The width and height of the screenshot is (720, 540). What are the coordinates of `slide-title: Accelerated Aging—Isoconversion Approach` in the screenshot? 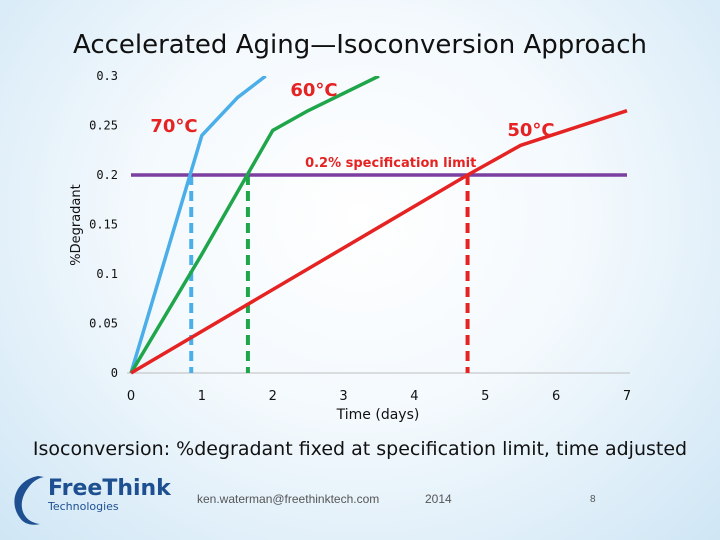 It's located at (360, 45).